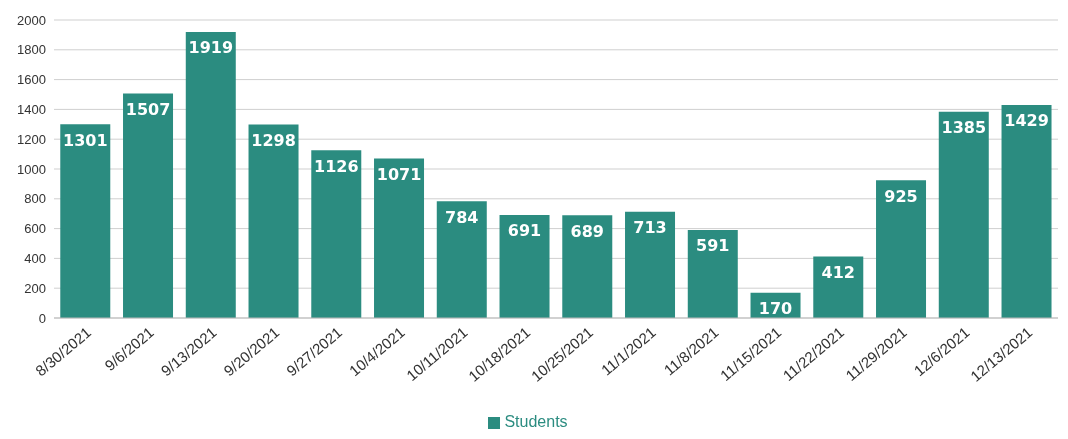 The image size is (1068, 439). What do you see at coordinates (31, 169) in the screenshot?
I see `y-tick-label: 1000` at bounding box center [31, 169].